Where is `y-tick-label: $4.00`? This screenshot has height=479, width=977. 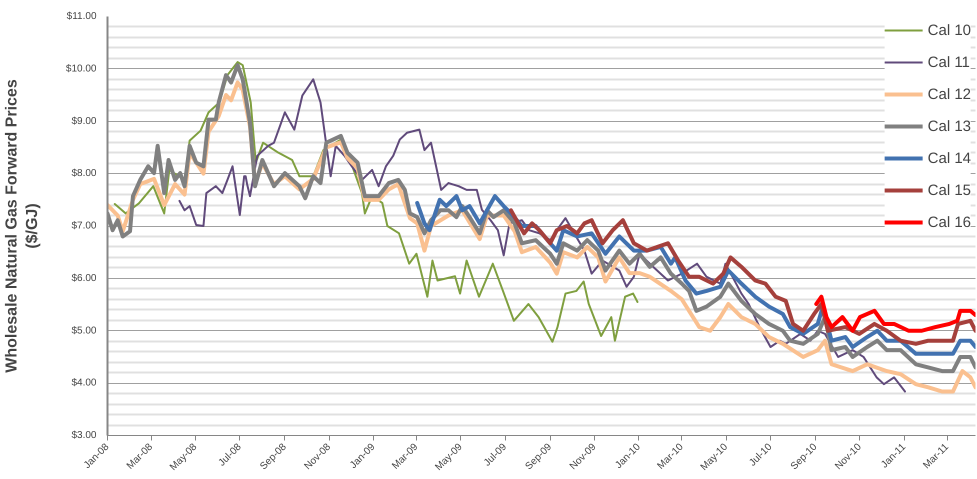
y-tick-label: $4.00 is located at coordinates (84, 383).